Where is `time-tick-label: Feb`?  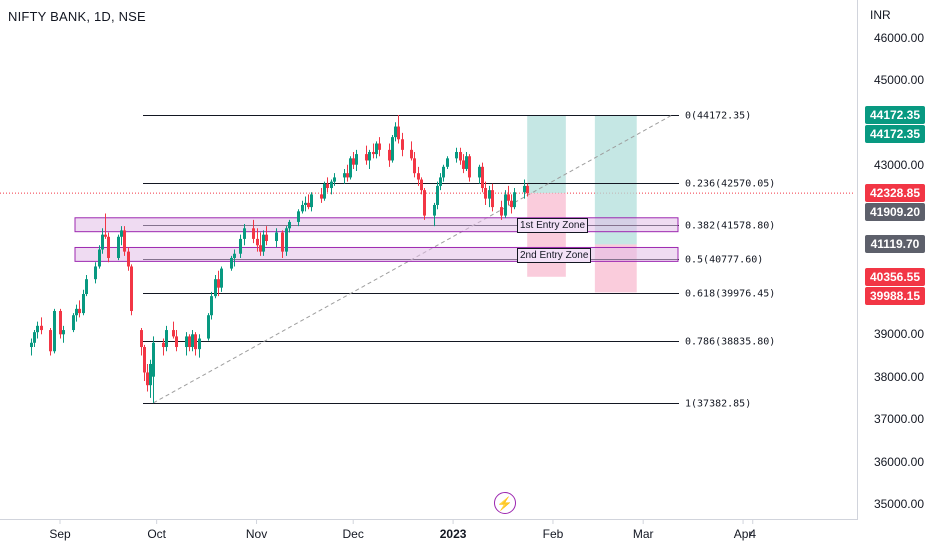
time-tick-label: Feb is located at coordinates (553, 534).